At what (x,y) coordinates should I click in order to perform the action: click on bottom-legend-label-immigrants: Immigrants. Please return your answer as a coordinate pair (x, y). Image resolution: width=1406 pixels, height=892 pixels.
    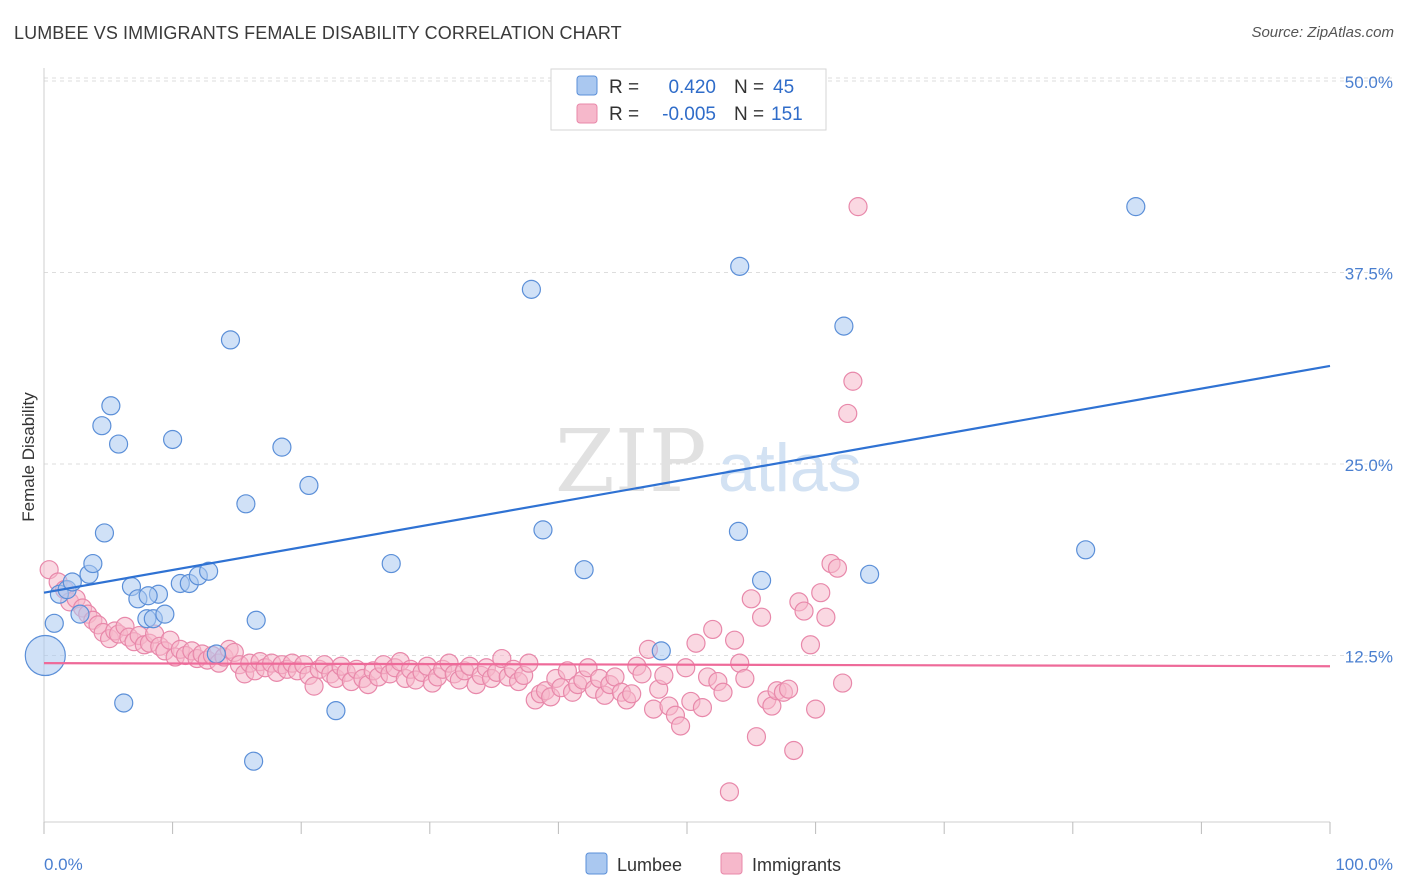
    Looking at the image, I should click on (796, 865).